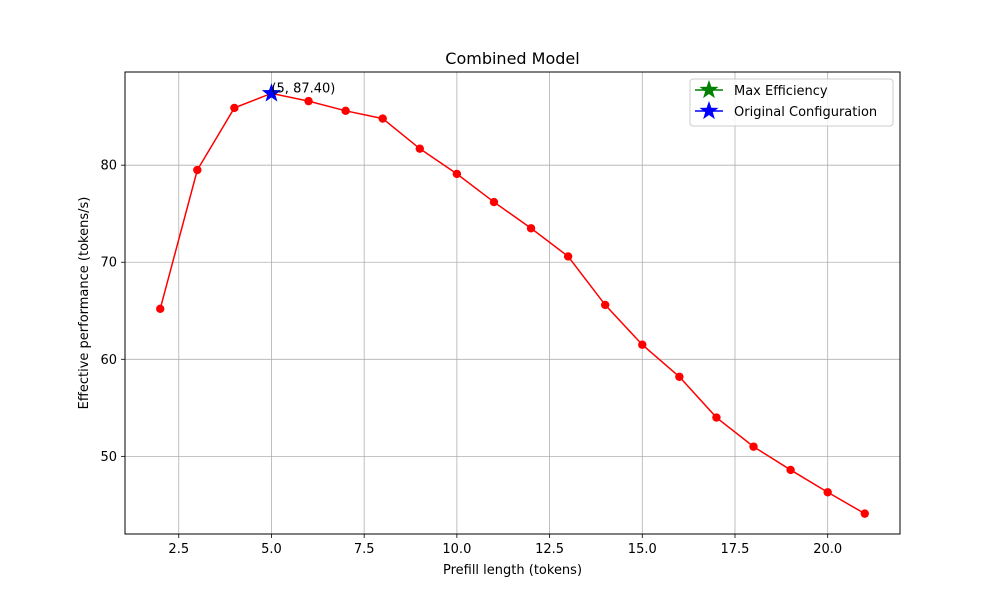  I want to click on y-tick-label: 60, so click(108, 360).